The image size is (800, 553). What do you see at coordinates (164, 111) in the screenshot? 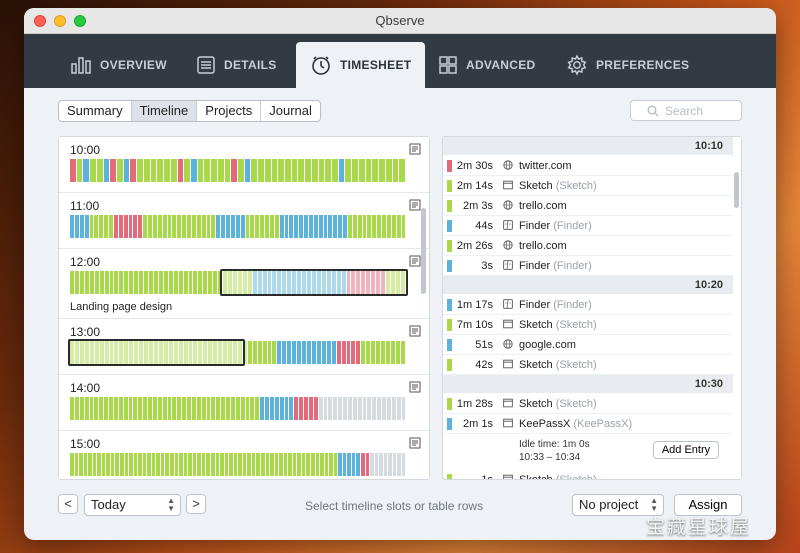
I see `view-timeline-button: Timeline` at bounding box center [164, 111].